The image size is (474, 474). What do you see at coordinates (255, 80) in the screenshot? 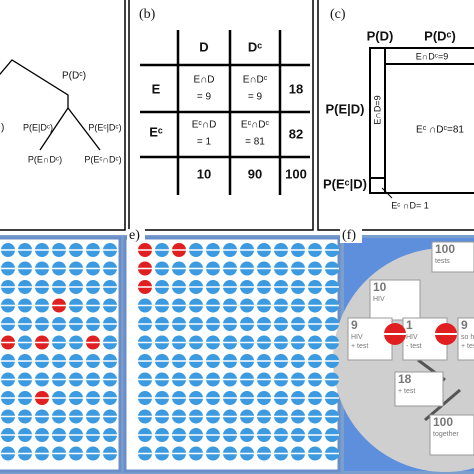
I see `cell-text: E∩Dᶜ` at bounding box center [255, 80].